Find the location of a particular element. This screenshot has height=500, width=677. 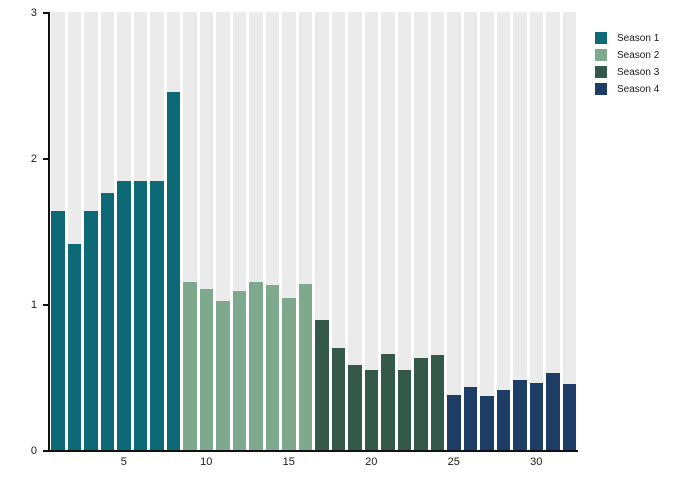

x-tick-label-25: 25 is located at coordinates (453, 462).